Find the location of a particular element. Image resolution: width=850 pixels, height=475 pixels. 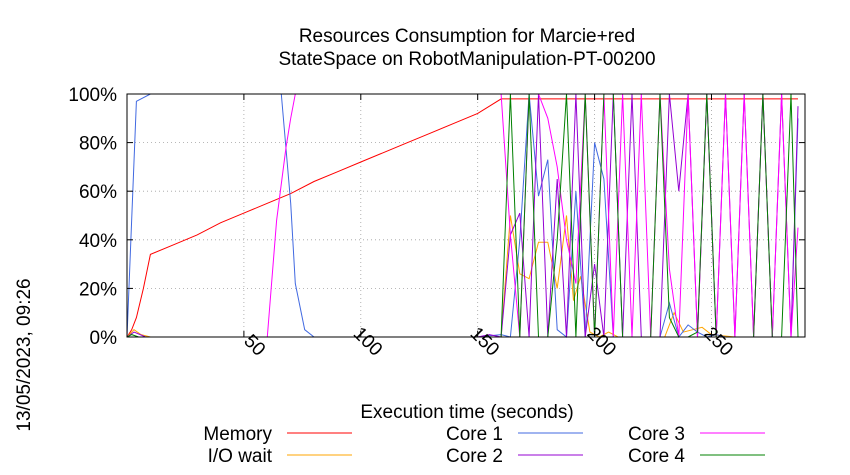

x-tick-label: 150 is located at coordinates (484, 341).